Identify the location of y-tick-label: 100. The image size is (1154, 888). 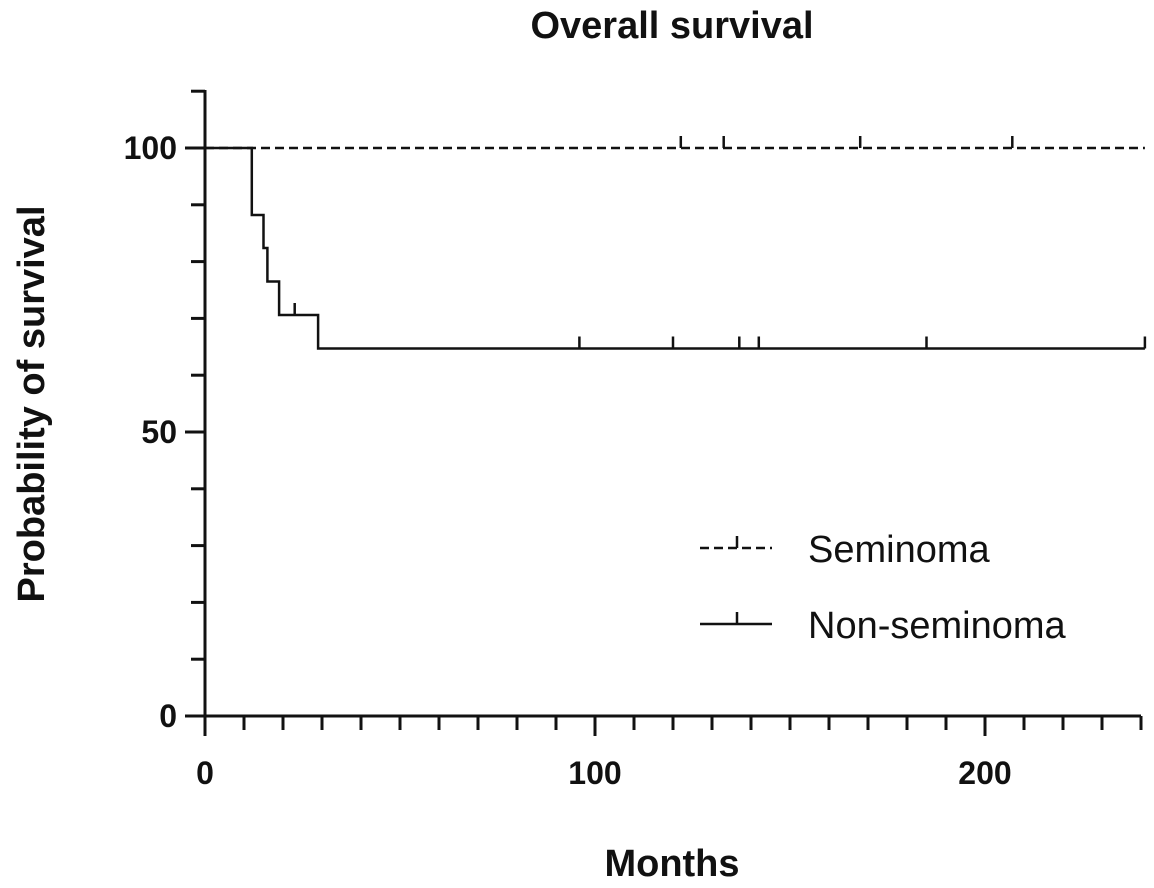
(150, 148).